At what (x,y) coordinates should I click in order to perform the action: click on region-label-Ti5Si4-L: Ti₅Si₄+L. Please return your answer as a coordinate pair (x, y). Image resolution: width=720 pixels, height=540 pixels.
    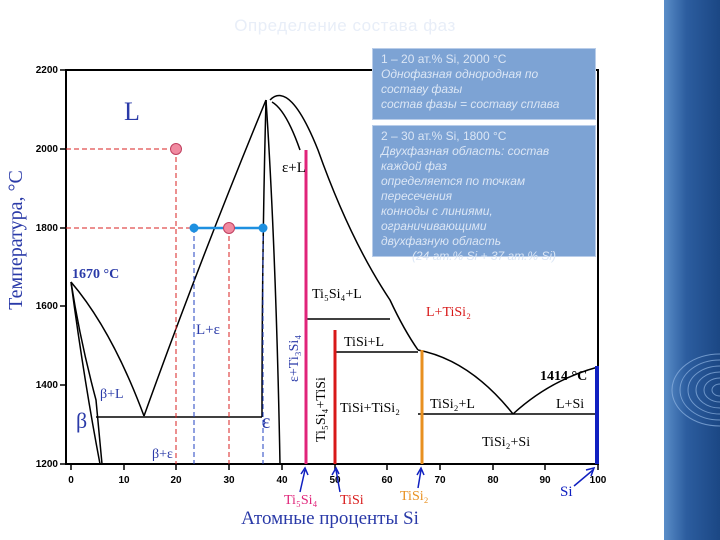
    Looking at the image, I should click on (337, 294).